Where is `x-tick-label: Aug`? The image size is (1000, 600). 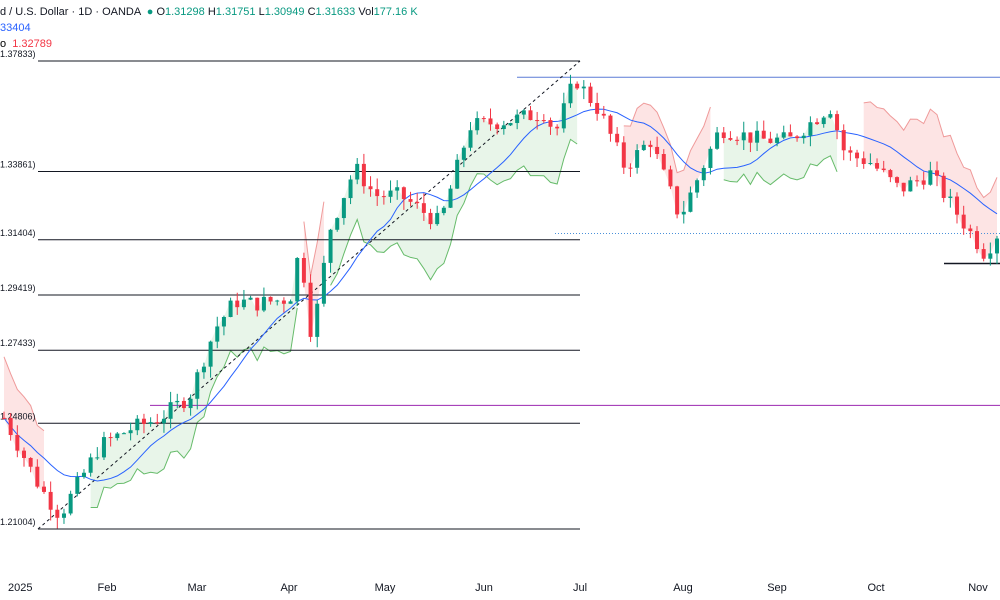 x-tick-label: Aug is located at coordinates (683, 588).